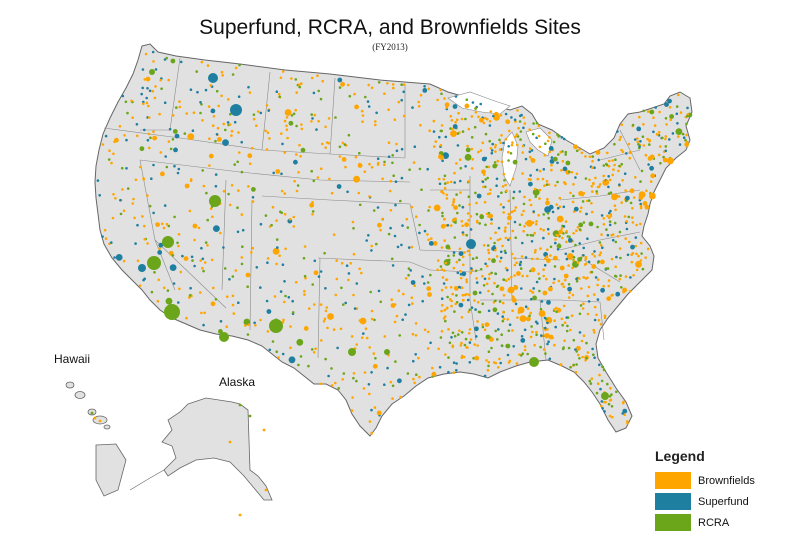 The width and height of the screenshot is (800, 537). What do you see at coordinates (471, 244) in the screenshot?
I see `site-marker-large` at bounding box center [471, 244].